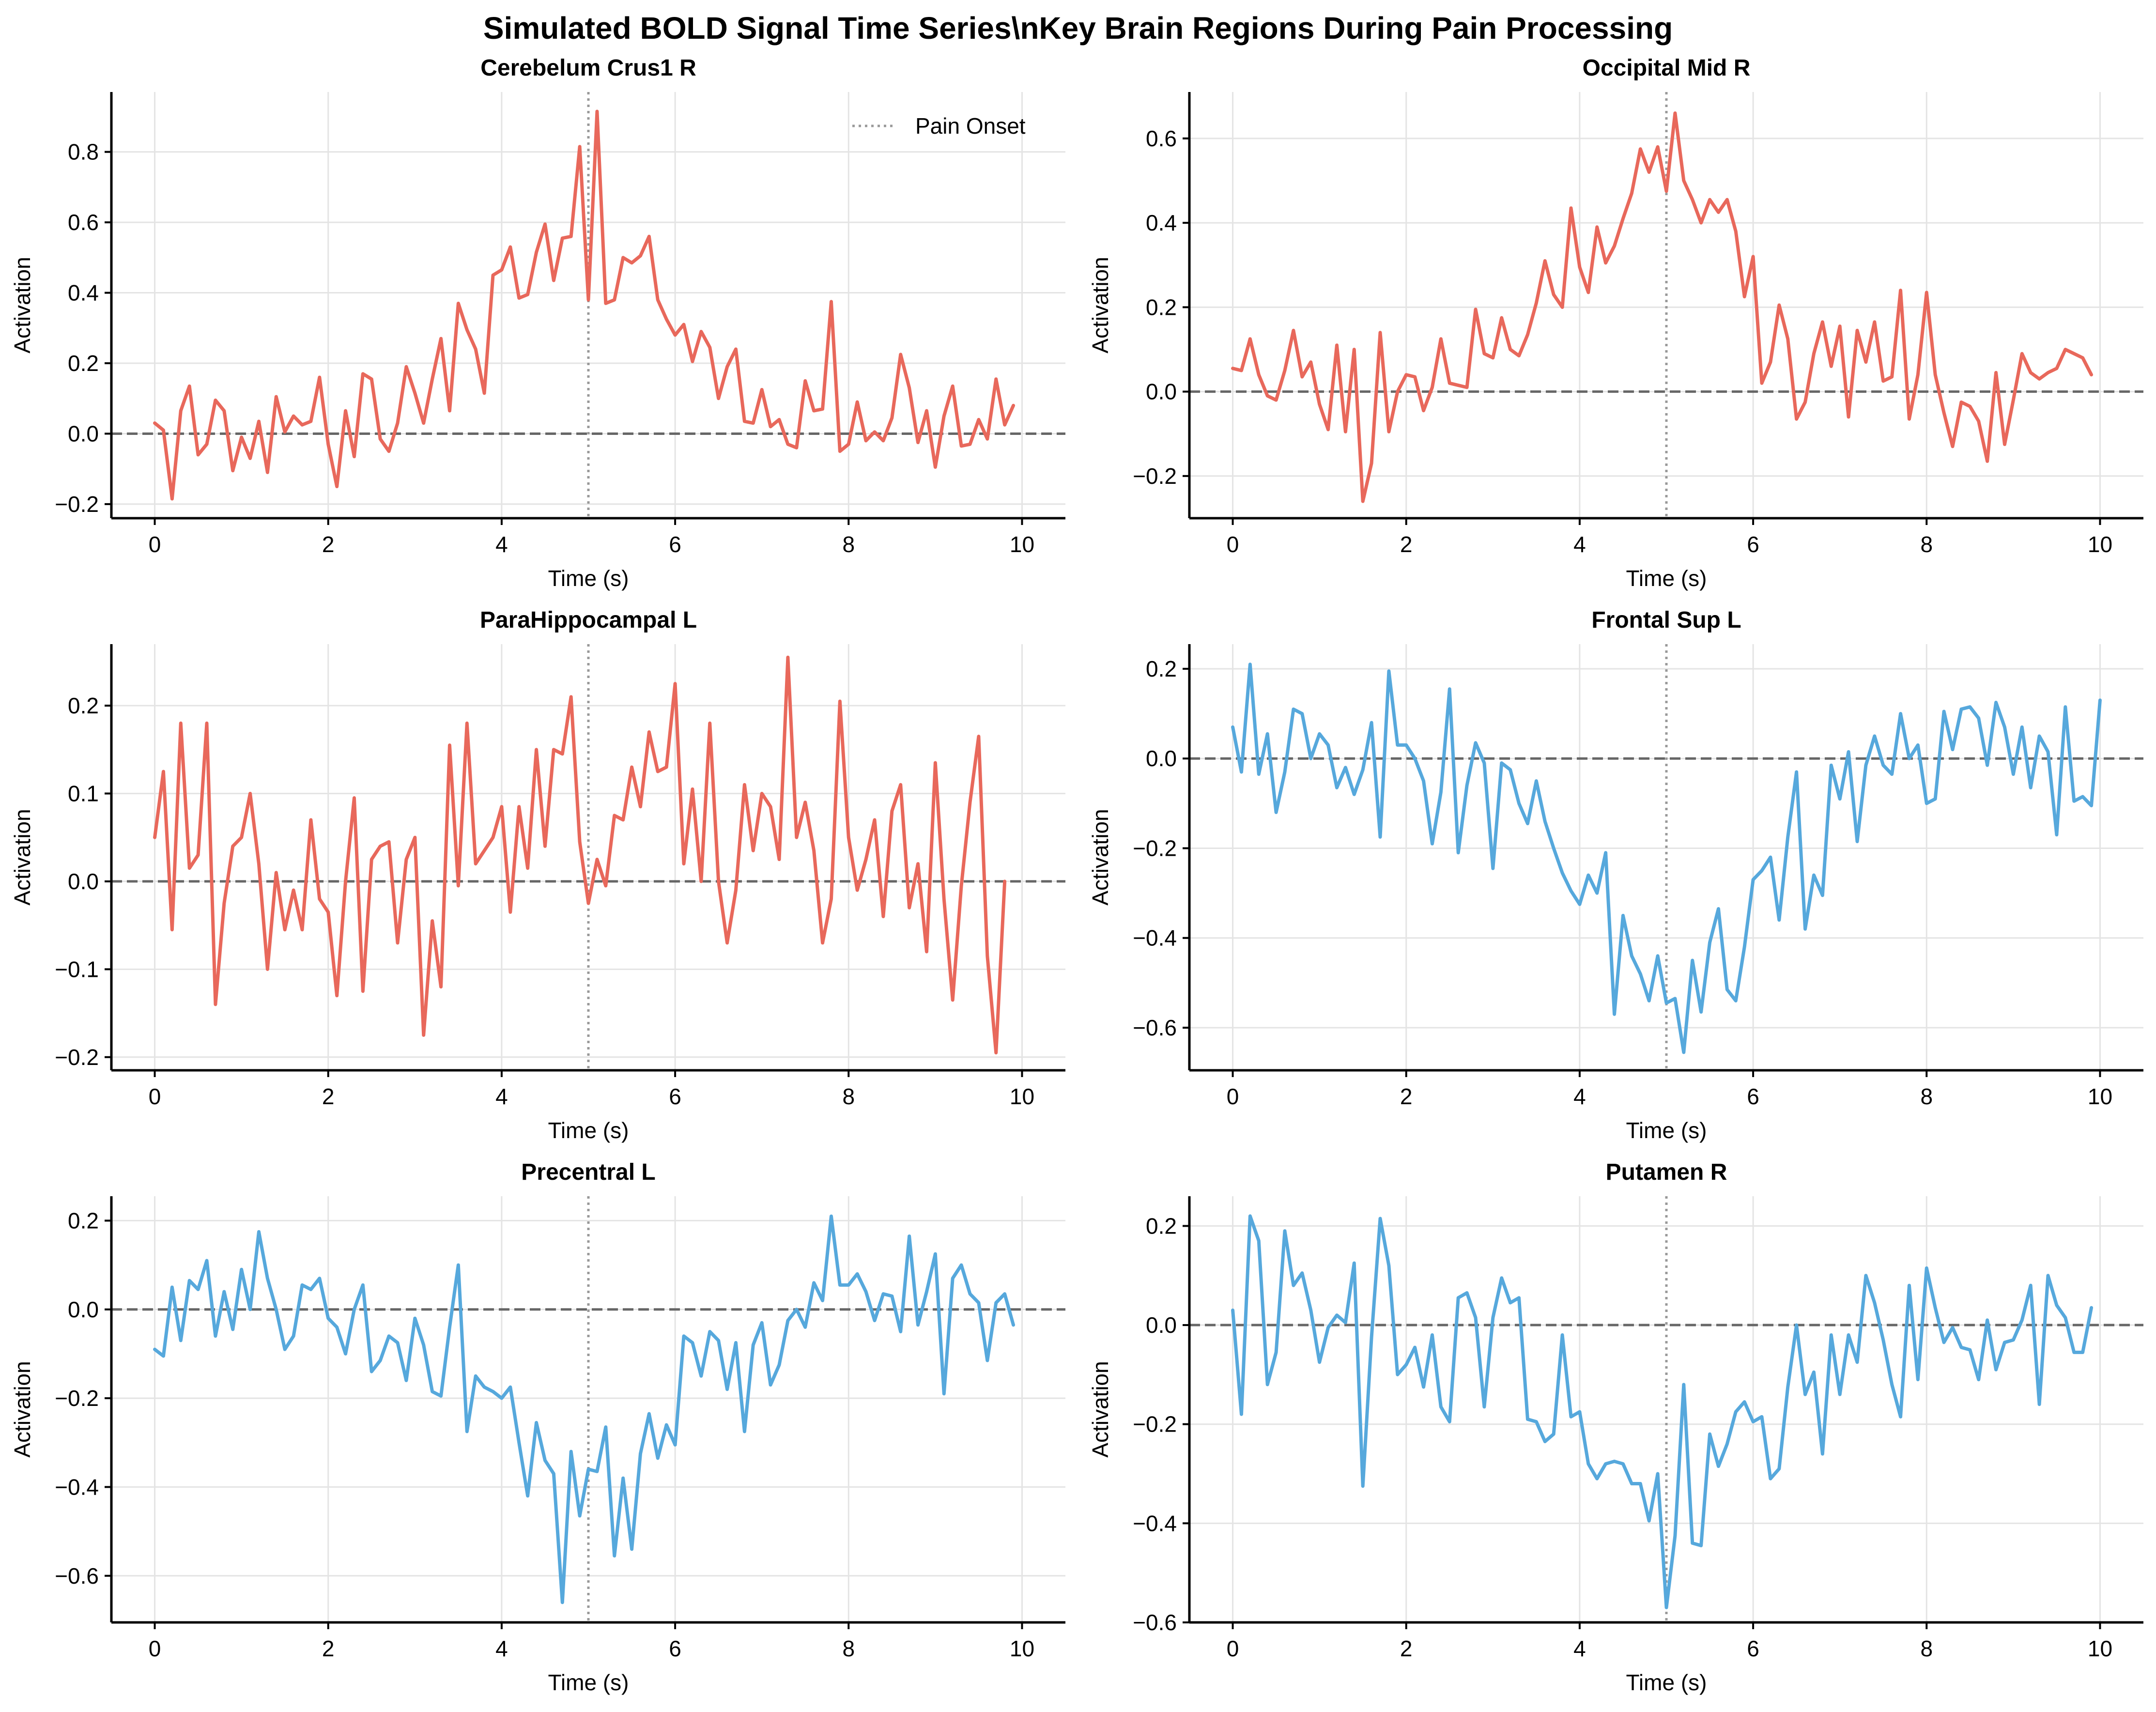  Describe the element at coordinates (970, 126) in the screenshot. I see `legend-label: Pain Onset` at that location.